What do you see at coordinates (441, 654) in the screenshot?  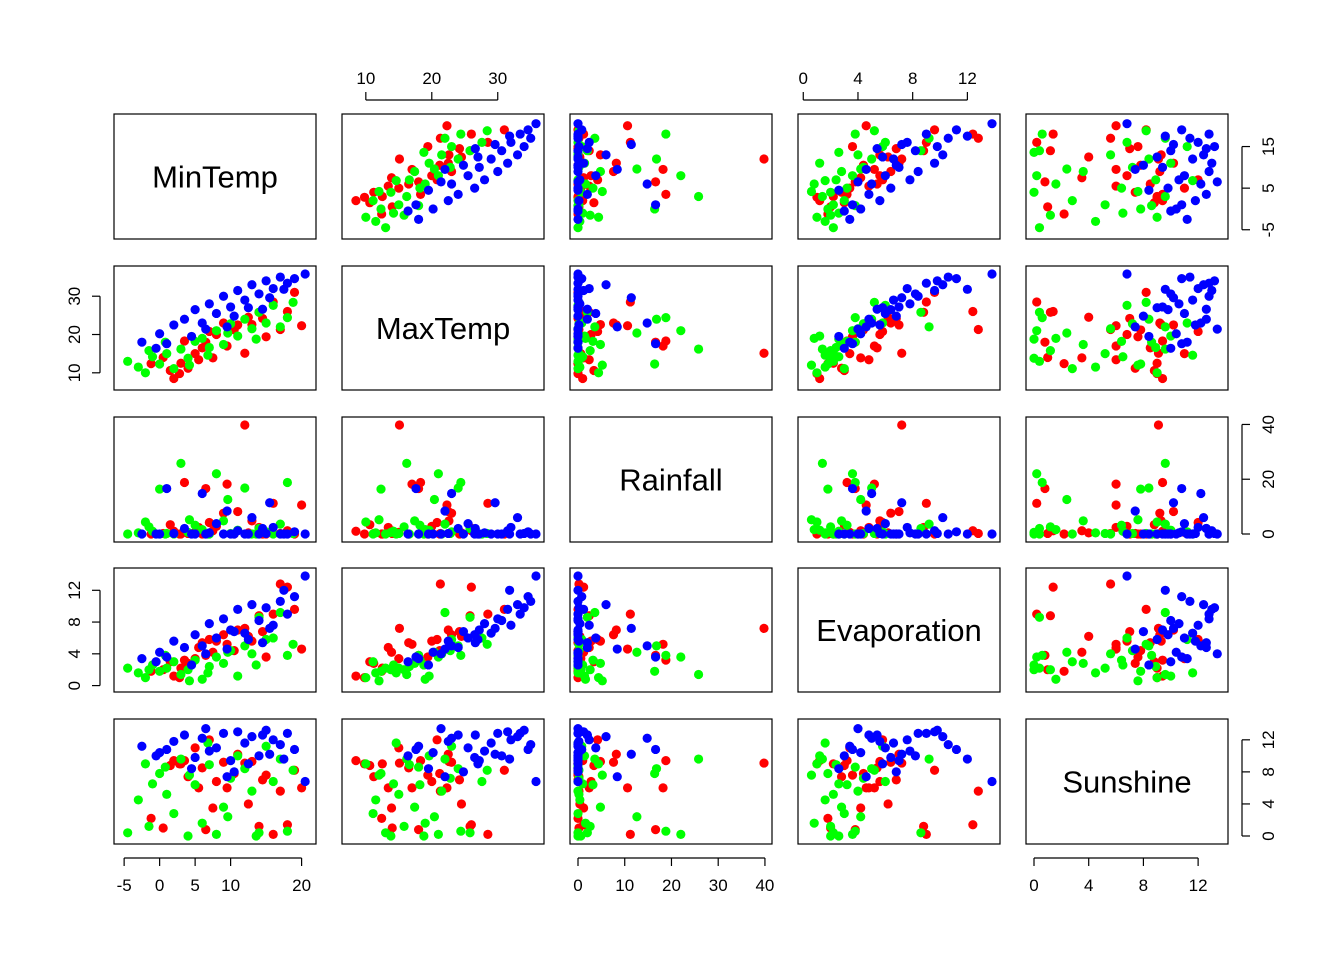 I see `point-blue-25-r3-c1` at bounding box center [441, 654].